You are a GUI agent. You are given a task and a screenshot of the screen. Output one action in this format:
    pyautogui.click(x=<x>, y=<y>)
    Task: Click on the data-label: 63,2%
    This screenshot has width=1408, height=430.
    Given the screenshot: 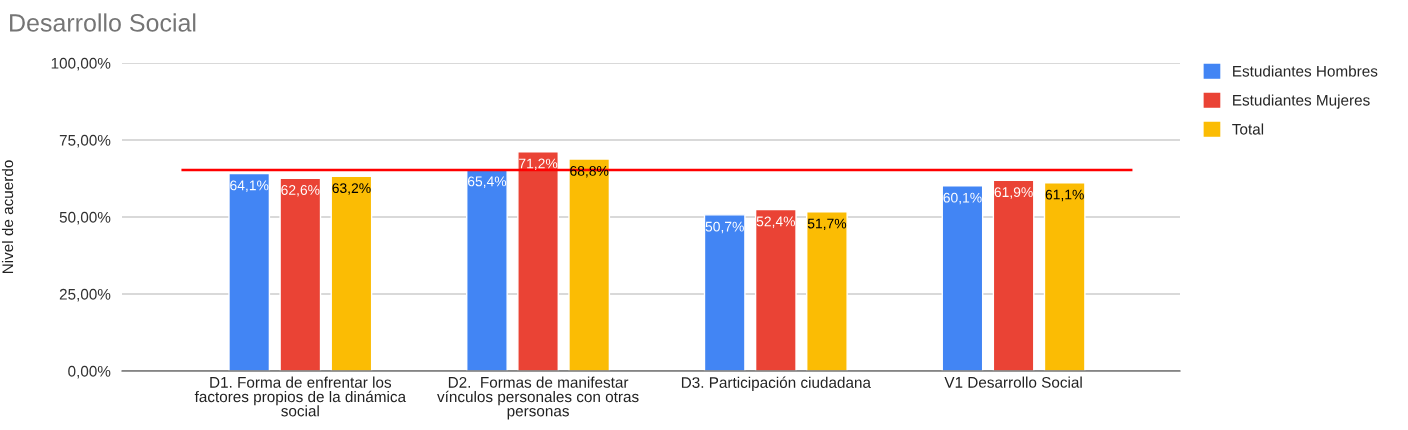 What is the action you would take?
    pyautogui.click(x=351, y=189)
    